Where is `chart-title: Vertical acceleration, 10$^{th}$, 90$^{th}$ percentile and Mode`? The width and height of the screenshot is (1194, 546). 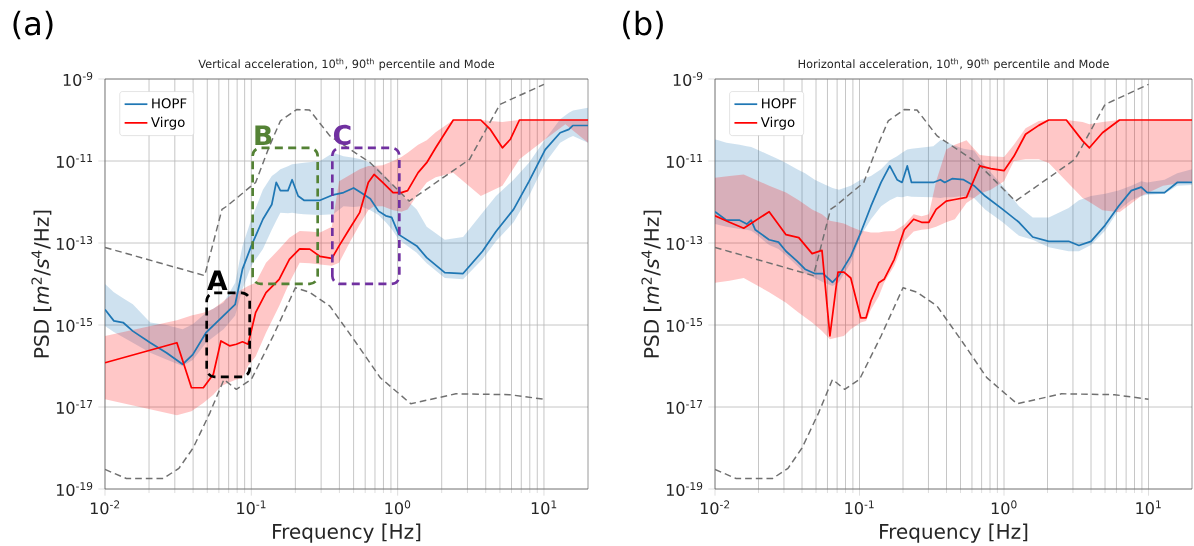 chart-title: Vertical acceleration, 10$^{th}$, 90$^{th}$ percentile and Mode is located at coordinates (346, 64).